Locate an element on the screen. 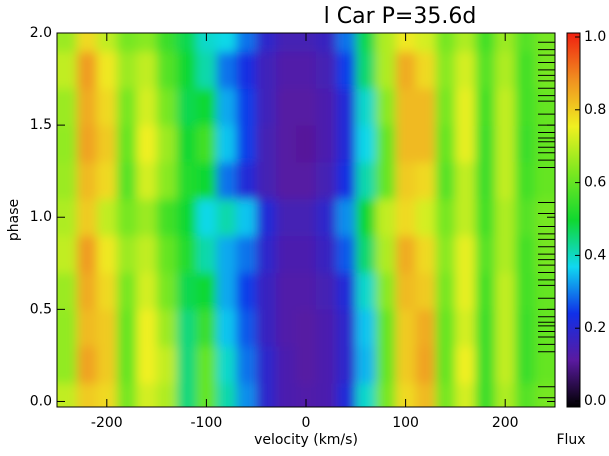 This screenshot has width=609, height=456. colorbar-tick-label: 1.0 is located at coordinates (595, 37).